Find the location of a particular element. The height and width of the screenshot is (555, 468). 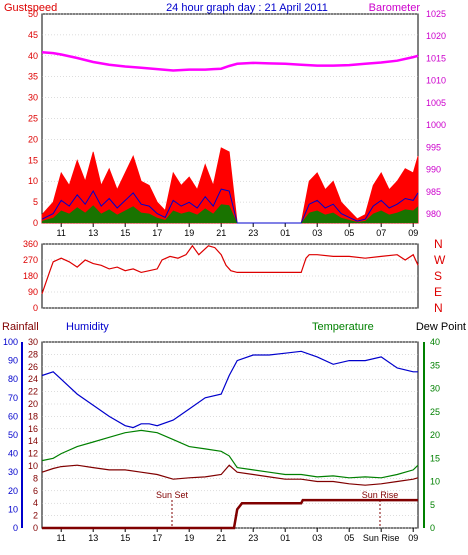

direction-tick-label: 360 is located at coordinates (30, 244).